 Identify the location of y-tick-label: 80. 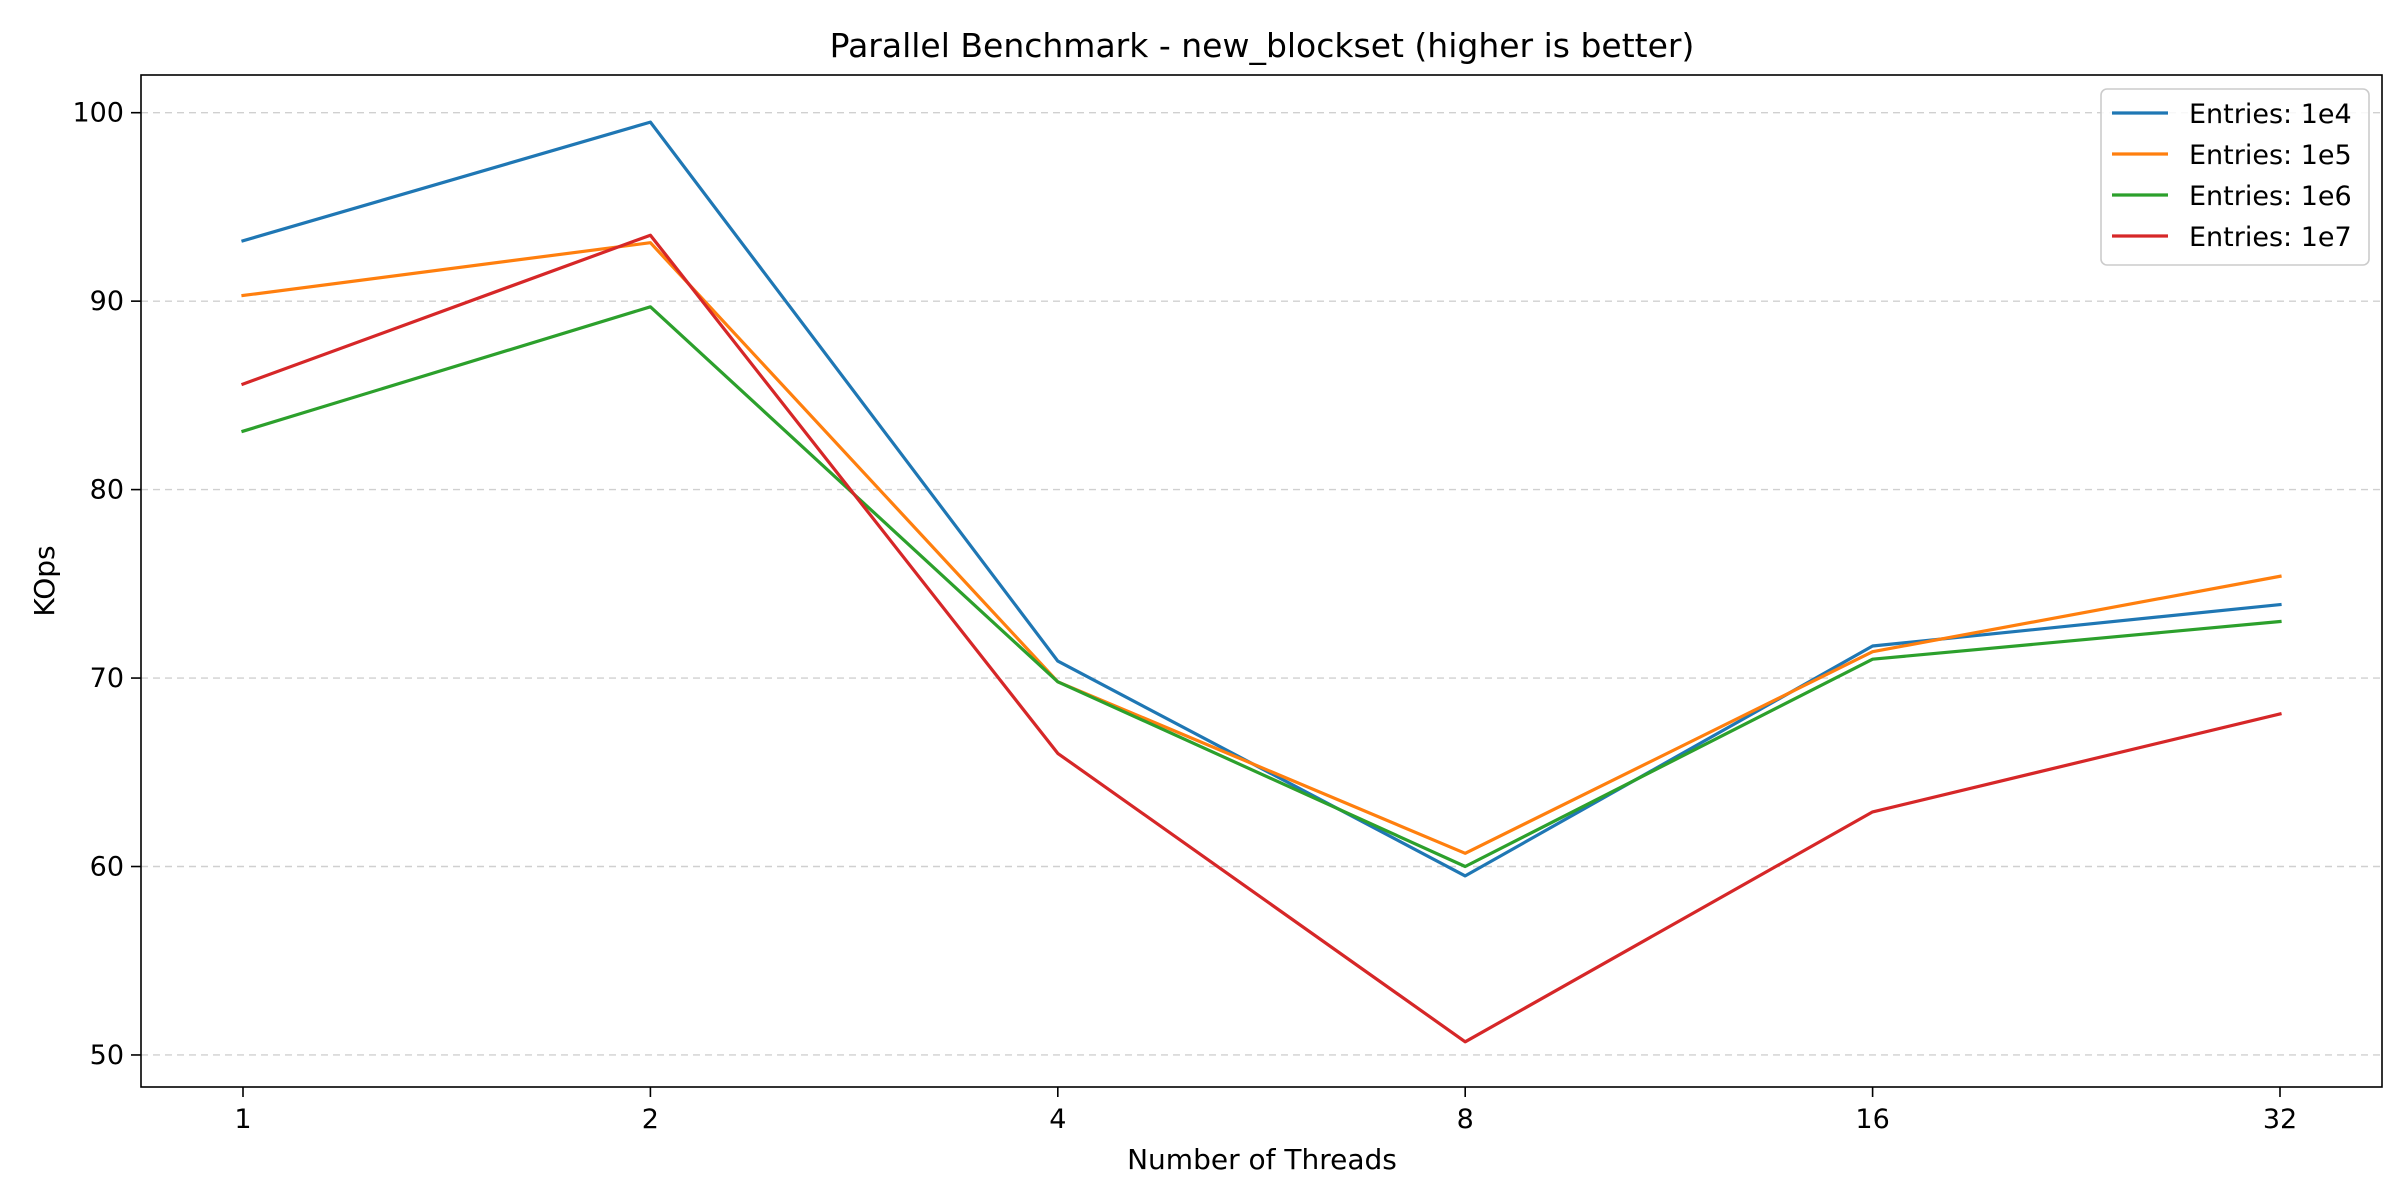
(107, 490).